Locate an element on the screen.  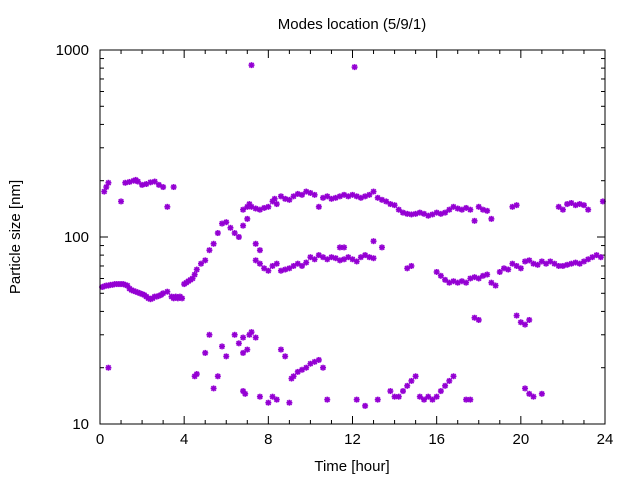
x-tick-label: 16 is located at coordinates (436, 439).